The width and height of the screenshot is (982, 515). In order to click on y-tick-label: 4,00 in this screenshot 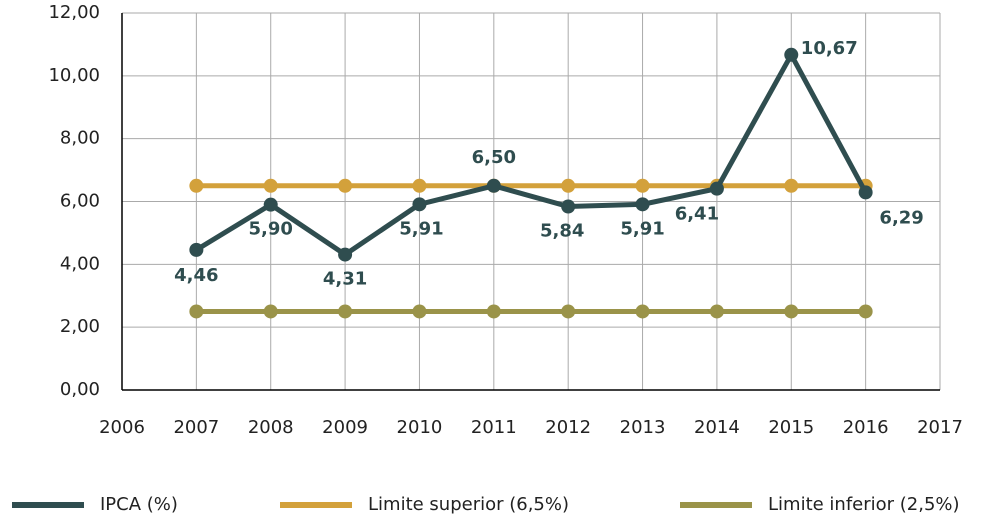, I will do `click(80, 263)`.